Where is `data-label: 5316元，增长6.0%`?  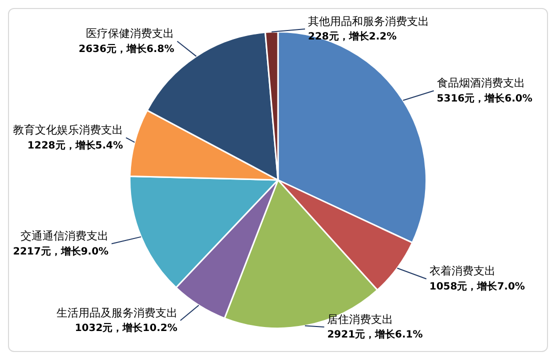 data-label: 5316元，增长6.0% is located at coordinates (484, 98).